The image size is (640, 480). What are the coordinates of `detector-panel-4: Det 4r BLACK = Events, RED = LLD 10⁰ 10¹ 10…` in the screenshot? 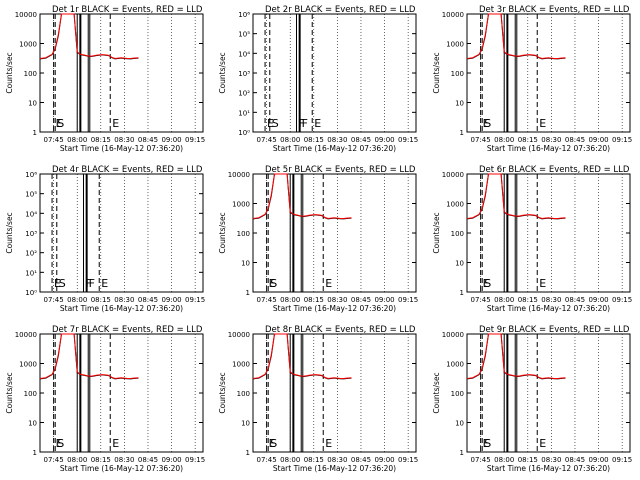 It's located at (105, 239).